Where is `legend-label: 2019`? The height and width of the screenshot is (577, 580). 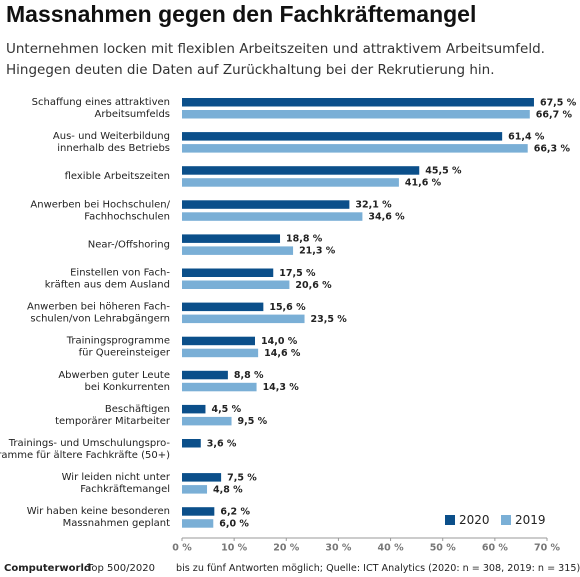
legend-label: 2019 is located at coordinates (530, 520).